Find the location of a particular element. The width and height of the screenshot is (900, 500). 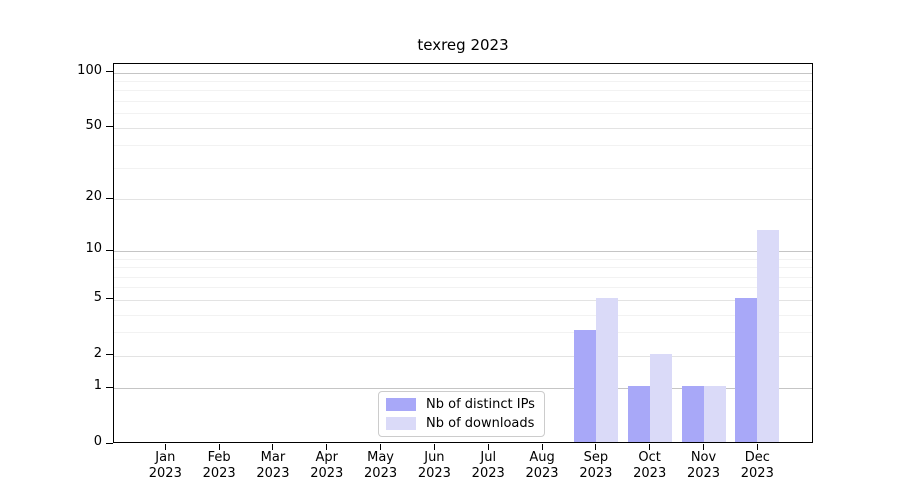

legend-item-distinct-ips: Nb of distinct IPs is located at coordinates (465, 404).